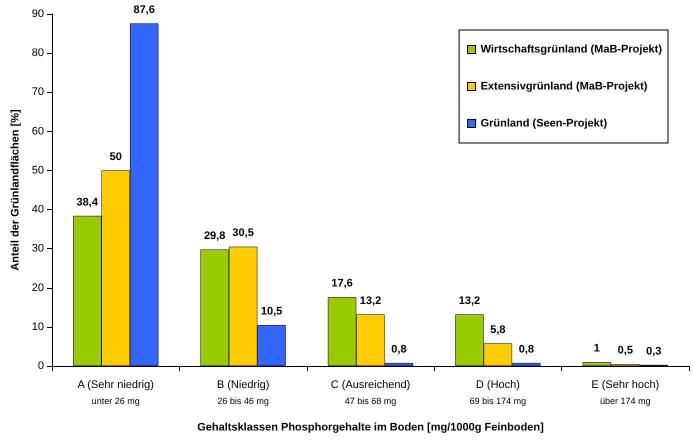  I want to click on y-tick-label: 30, so click(38, 248).